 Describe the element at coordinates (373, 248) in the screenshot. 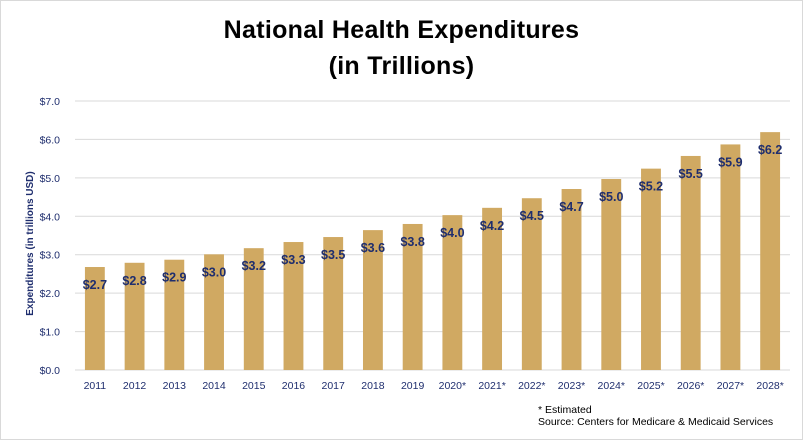

I see `data-label: $3.6` at that location.